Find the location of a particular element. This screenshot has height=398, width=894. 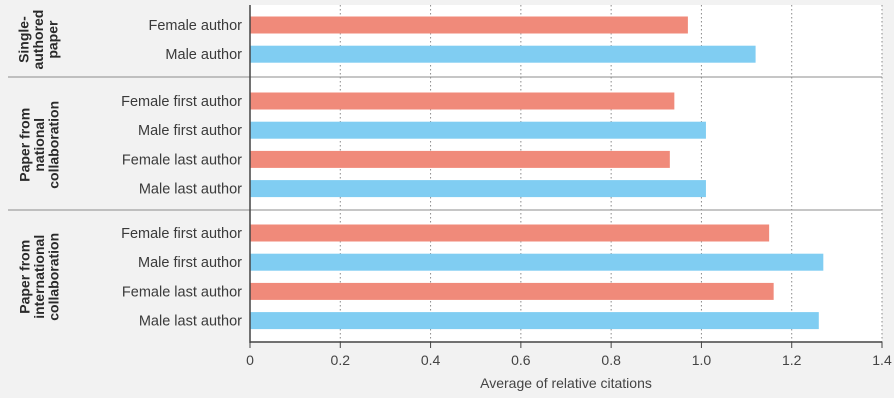

group-label-line: paper is located at coordinates (53, 39).